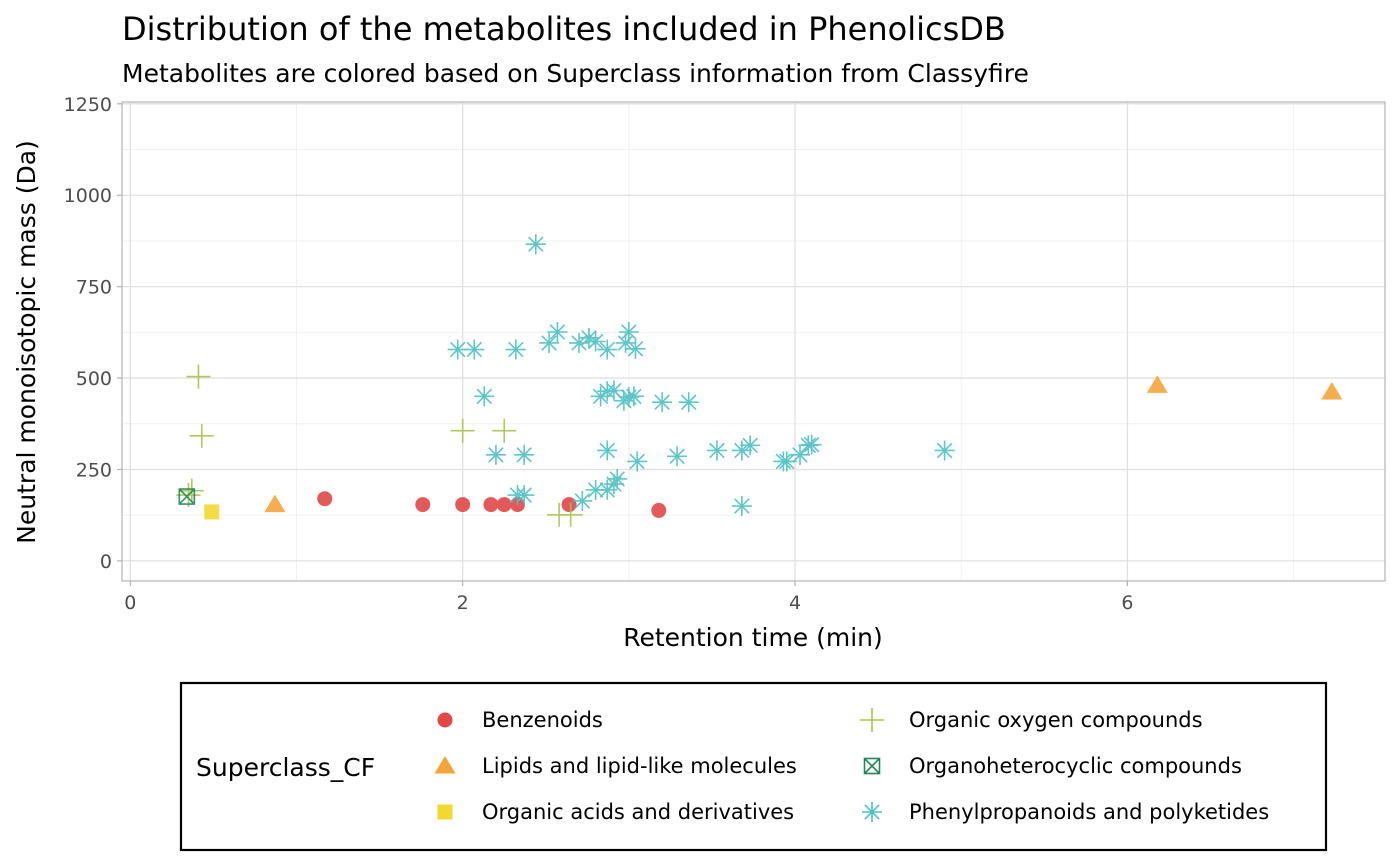  I want to click on y-tick-label: 1250, so click(88, 105).